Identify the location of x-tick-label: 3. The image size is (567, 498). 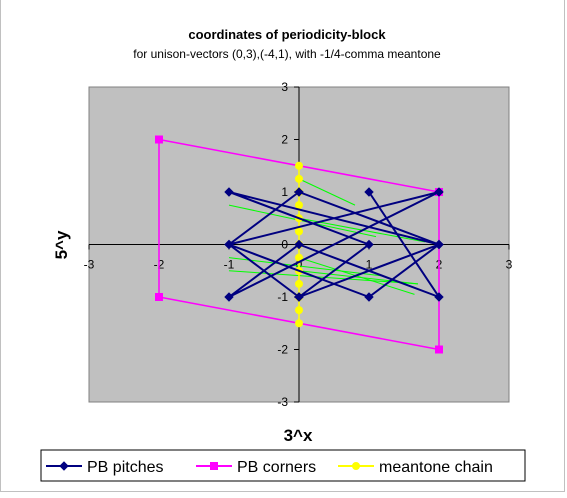
(509, 265).